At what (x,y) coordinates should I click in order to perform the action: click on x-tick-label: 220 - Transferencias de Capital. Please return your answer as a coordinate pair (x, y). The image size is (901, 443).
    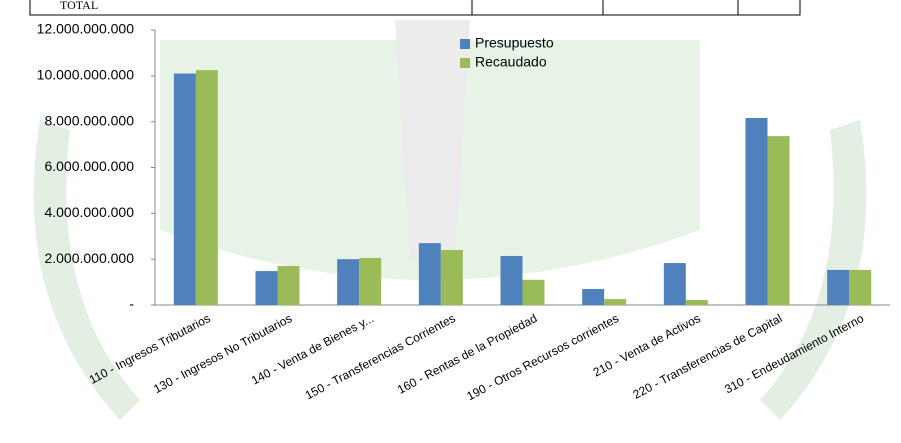
    Looking at the image, I should click on (708, 356).